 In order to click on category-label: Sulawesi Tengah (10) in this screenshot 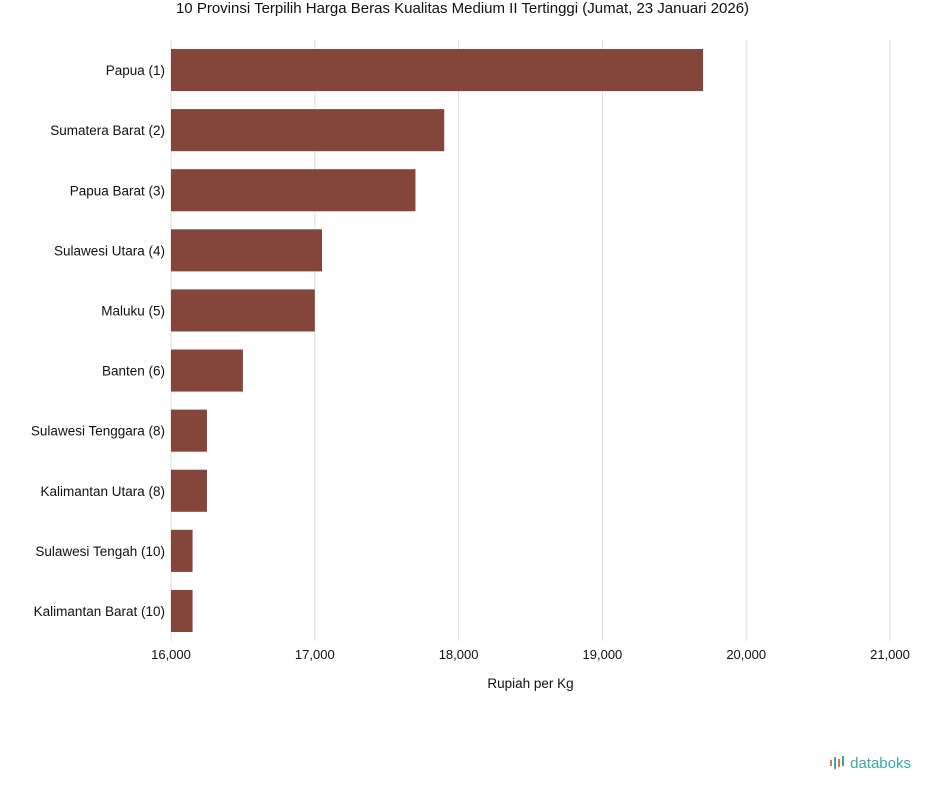, I will do `click(100, 551)`.